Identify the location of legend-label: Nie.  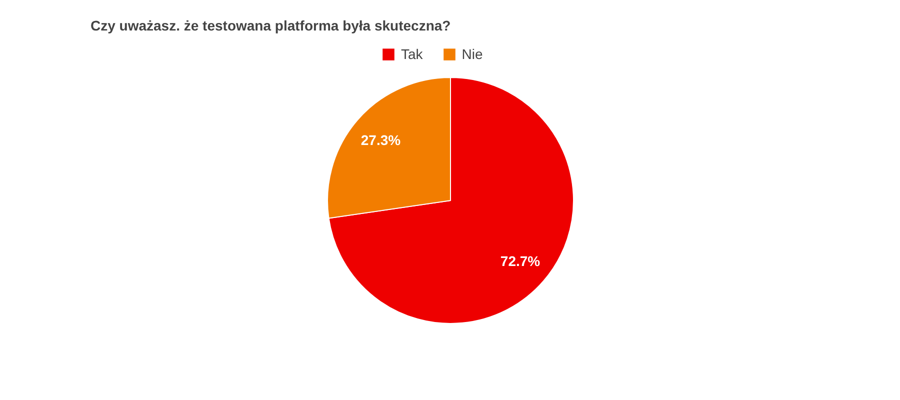
(472, 54).